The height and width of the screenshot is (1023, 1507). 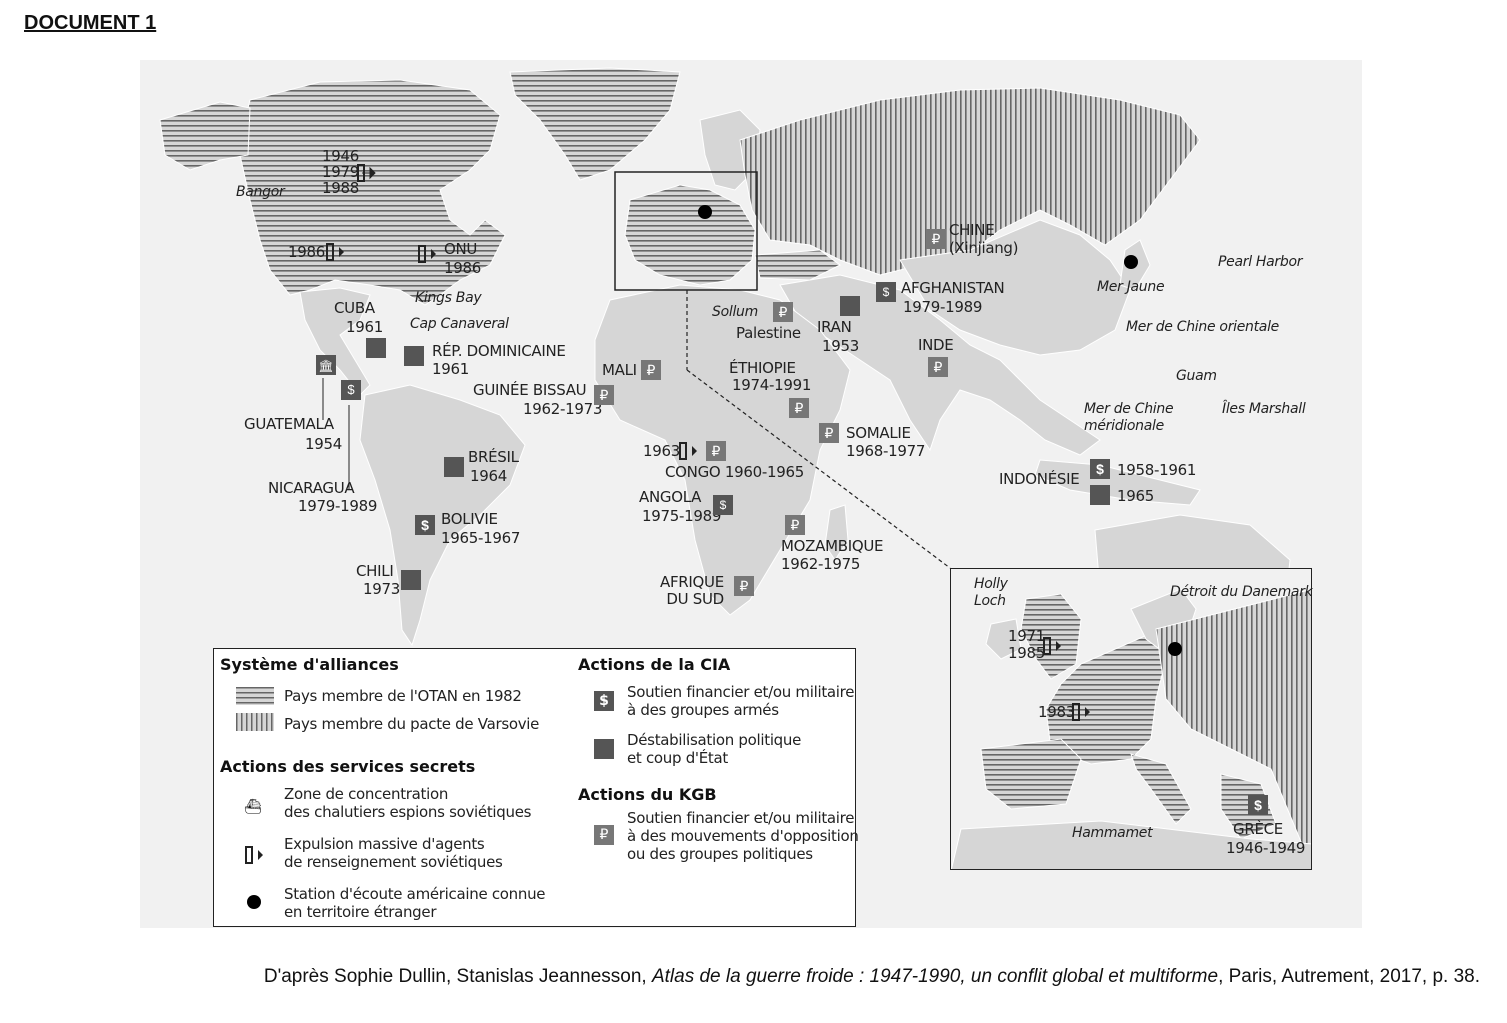 What do you see at coordinates (481, 538) in the screenshot?
I see `bolivie-year: 1965-1967` at bounding box center [481, 538].